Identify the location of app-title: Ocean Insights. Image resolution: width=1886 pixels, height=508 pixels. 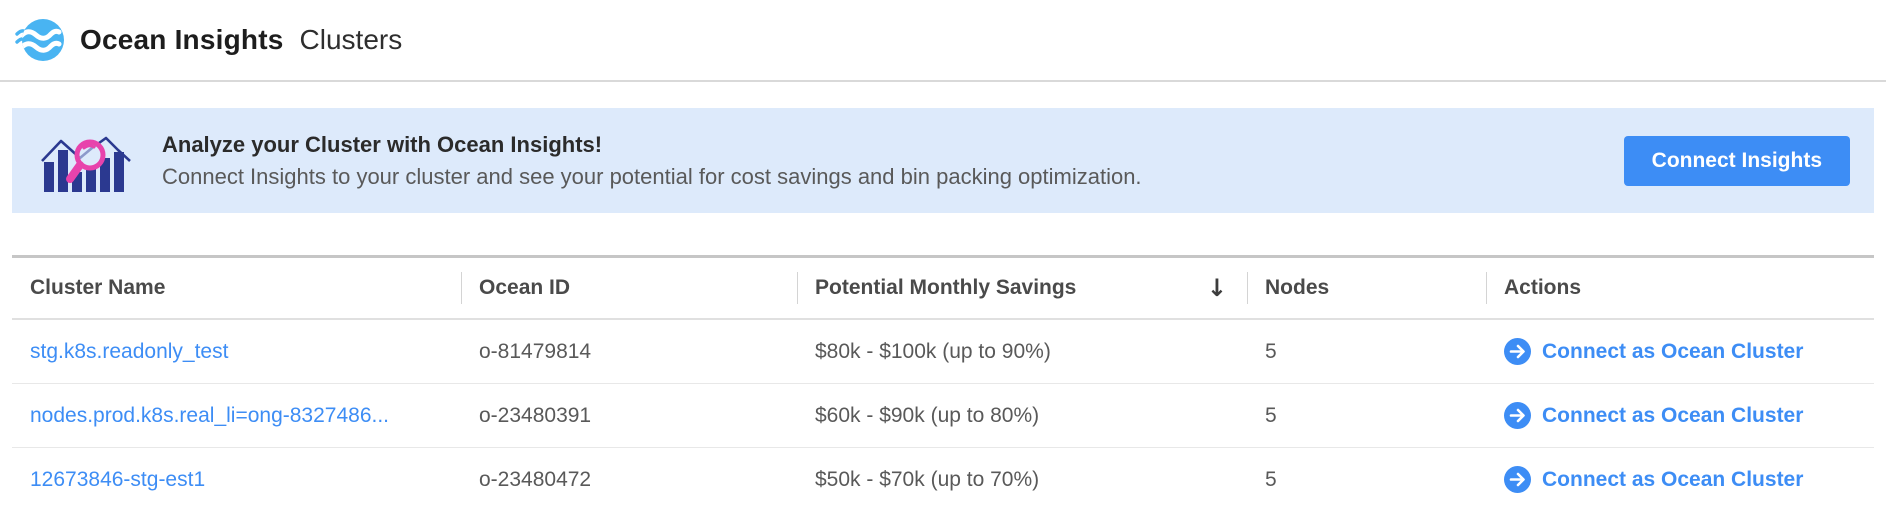
(182, 39).